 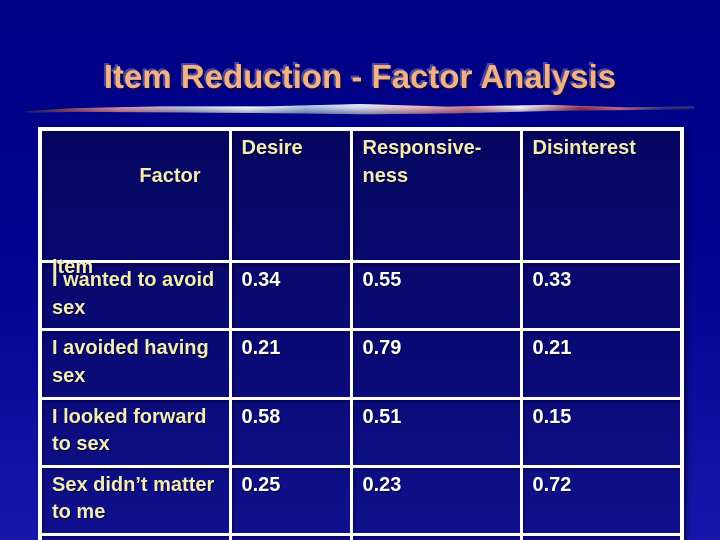 I want to click on item-cell: I avoided having sex, so click(x=135, y=364).